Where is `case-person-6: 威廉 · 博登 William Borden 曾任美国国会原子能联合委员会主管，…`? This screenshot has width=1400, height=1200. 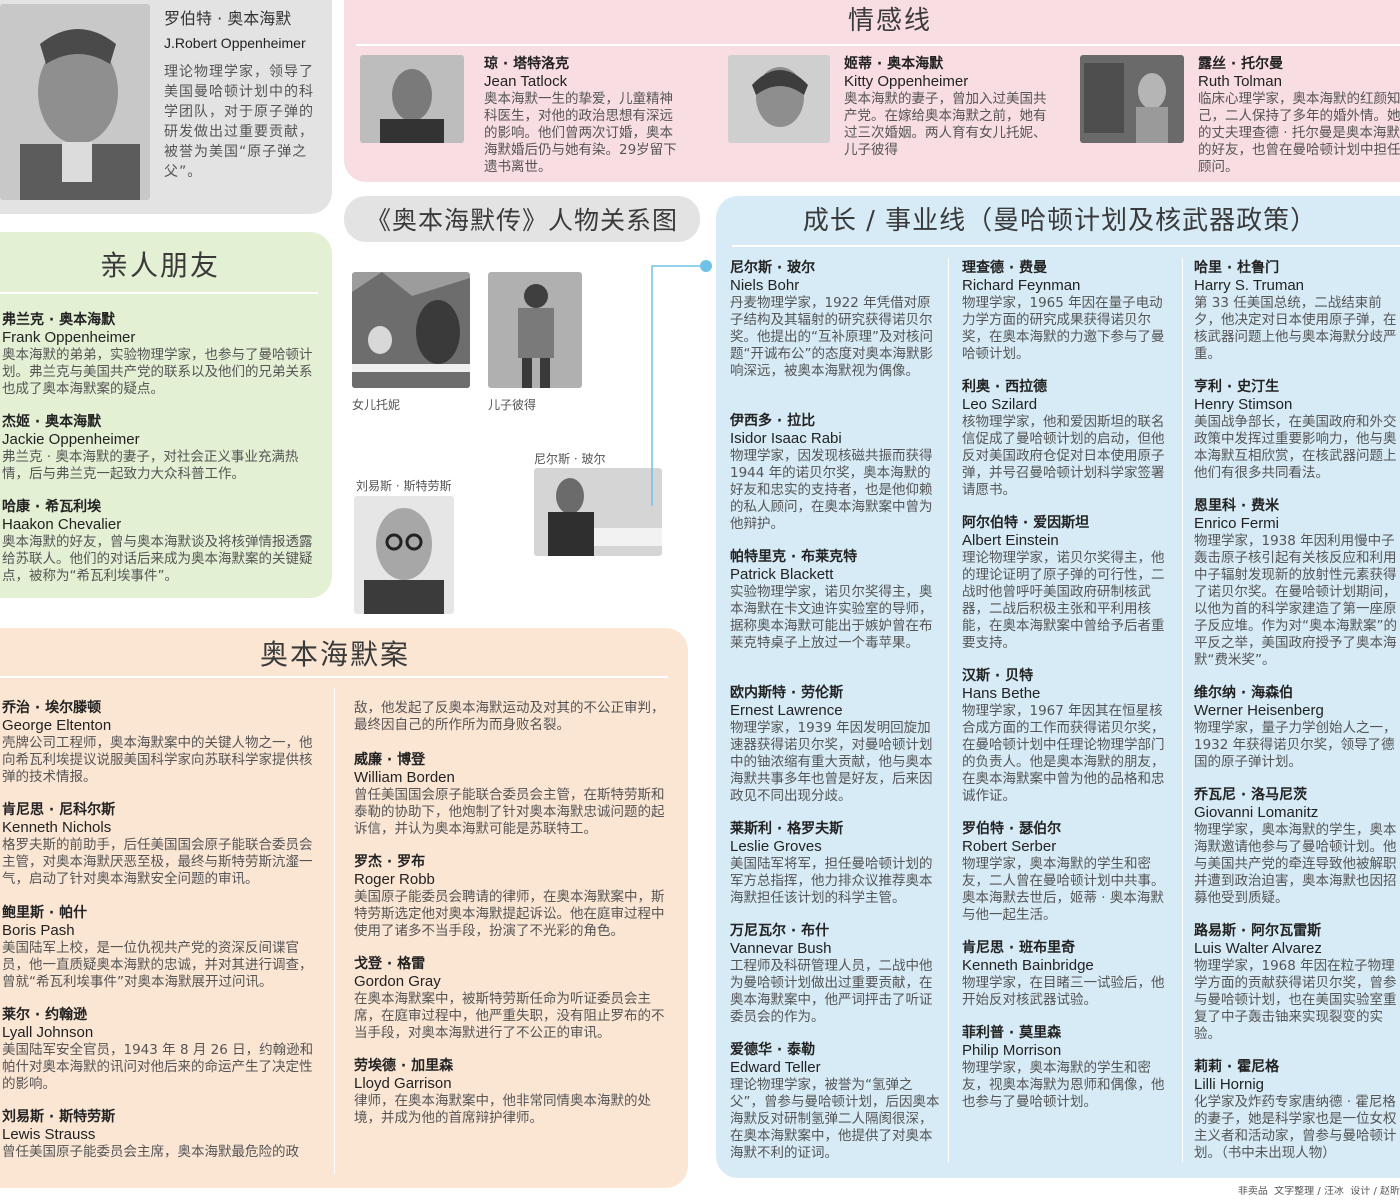
case-person-6: 威廉 · 博登 William Borden 曾任美国国会原子能联合委员会主管，… is located at coordinates (512, 794).